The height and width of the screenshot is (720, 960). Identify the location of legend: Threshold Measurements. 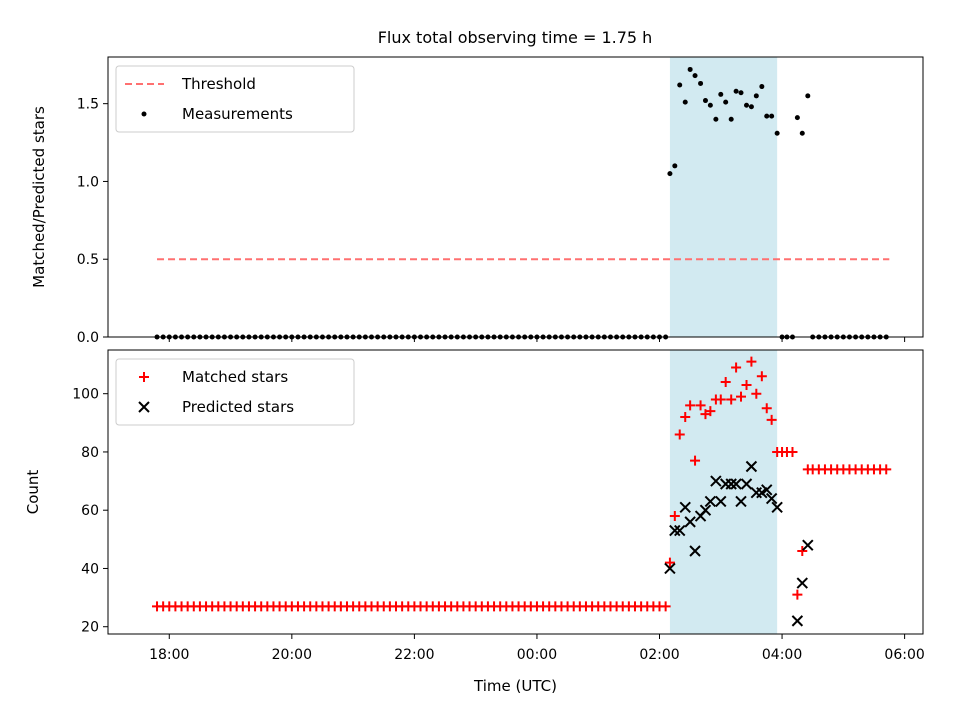
(235, 99).